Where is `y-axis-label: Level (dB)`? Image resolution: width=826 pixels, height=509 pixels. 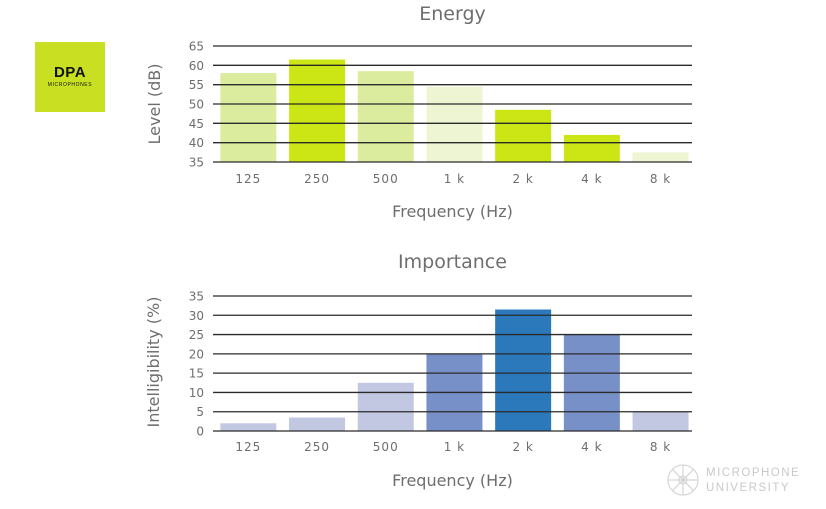
y-axis-label: Level (dB) is located at coordinates (154, 104).